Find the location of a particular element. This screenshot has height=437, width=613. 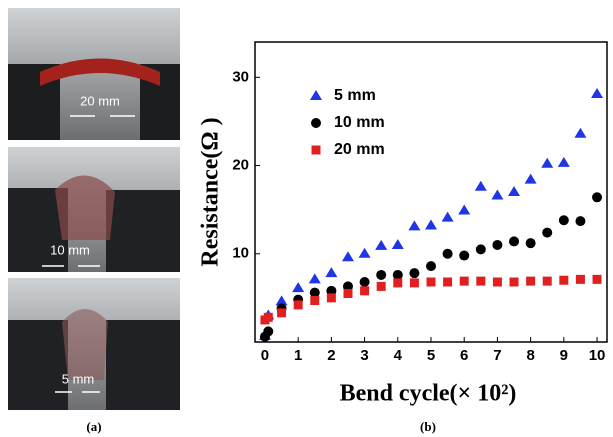

y-axis-label: Resistance(Ω ) is located at coordinates (211, 191).